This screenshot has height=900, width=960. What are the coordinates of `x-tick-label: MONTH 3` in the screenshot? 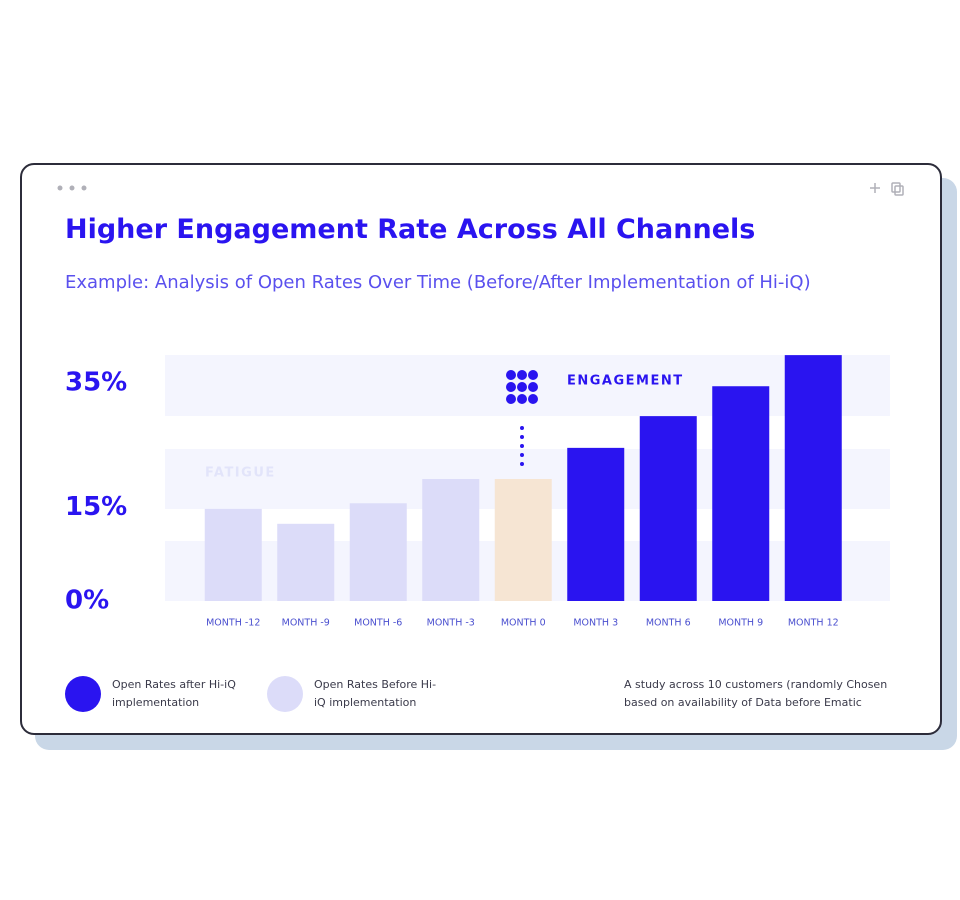 It's located at (595, 623).